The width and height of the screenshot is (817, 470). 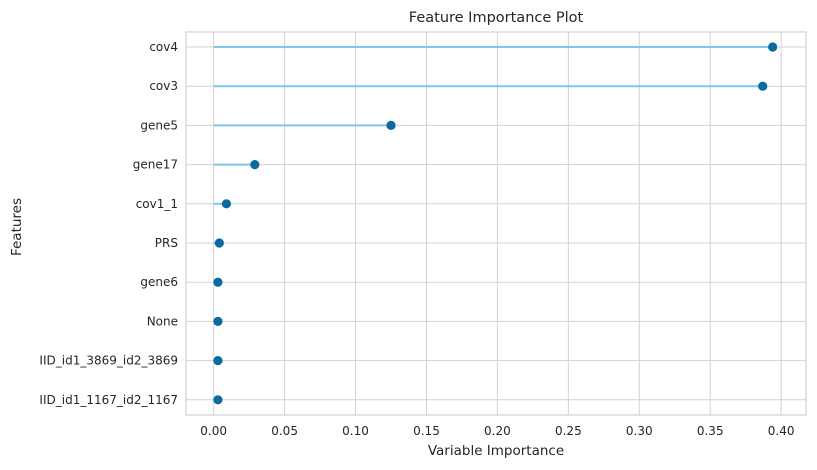 I want to click on x-tick-label: 0.10, so click(x=355, y=431).